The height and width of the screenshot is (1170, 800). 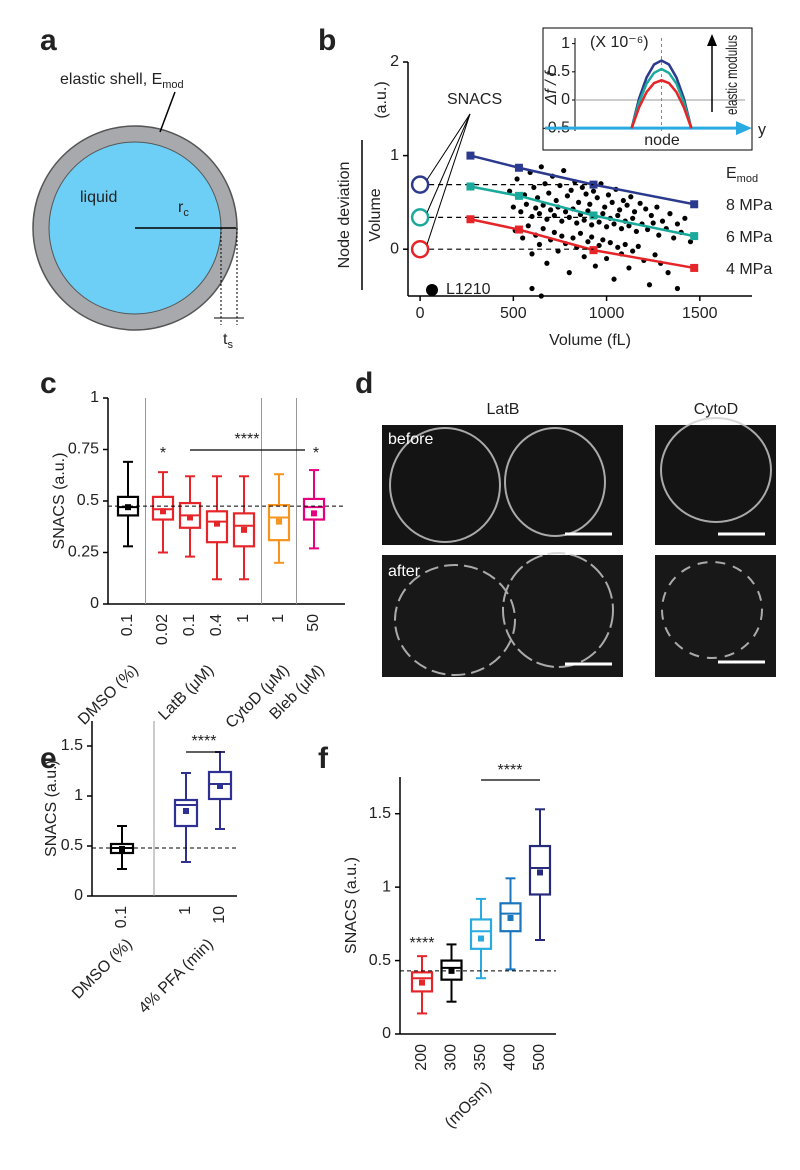 I want to click on snacs-pointer, so click(x=448, y=163).